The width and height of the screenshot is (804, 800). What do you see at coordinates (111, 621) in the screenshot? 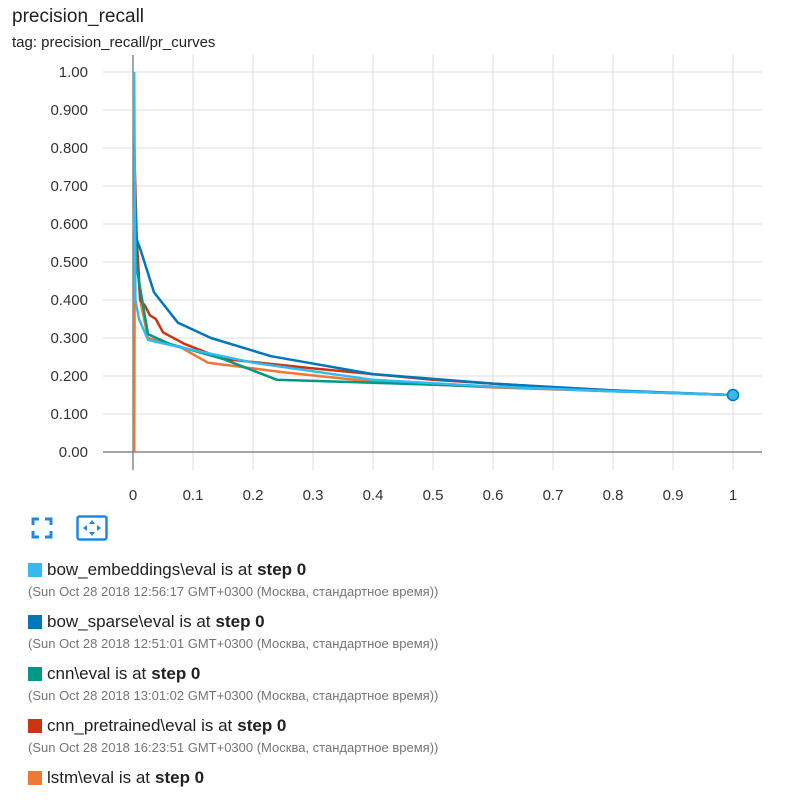
I see `legend-run-name: bow_sparse\eval` at bounding box center [111, 621].